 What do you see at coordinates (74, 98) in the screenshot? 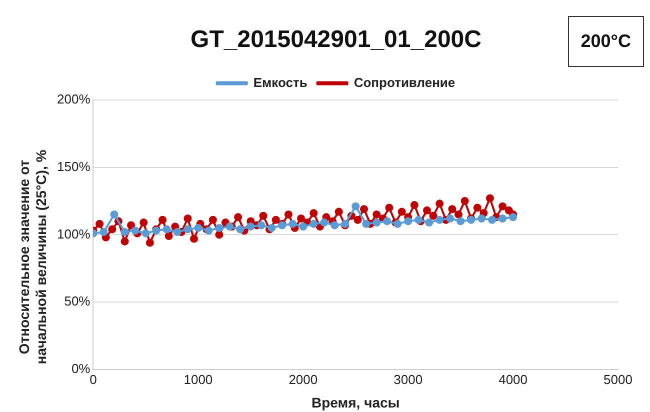
I see `y-tick-label: 200%` at bounding box center [74, 98].